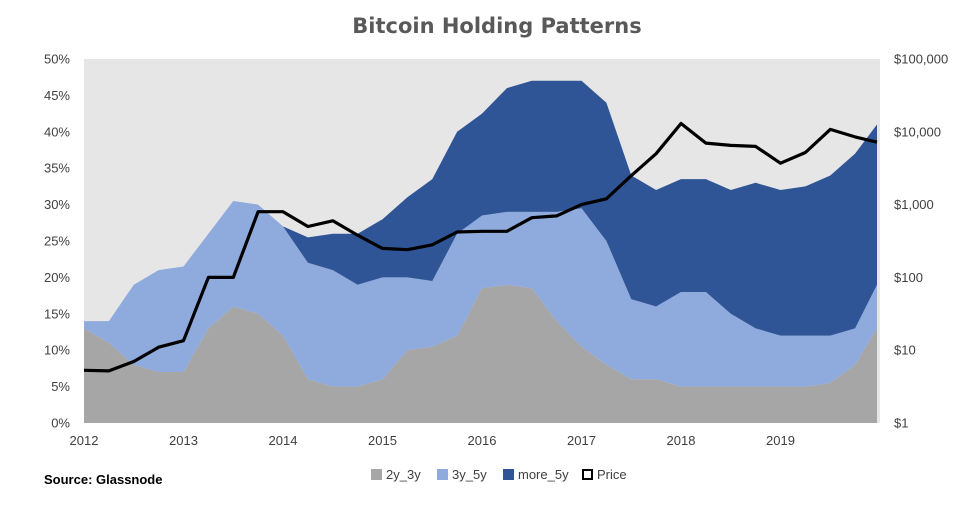  What do you see at coordinates (57, 277) in the screenshot?
I see `left-tick-label: 20%` at bounding box center [57, 277].